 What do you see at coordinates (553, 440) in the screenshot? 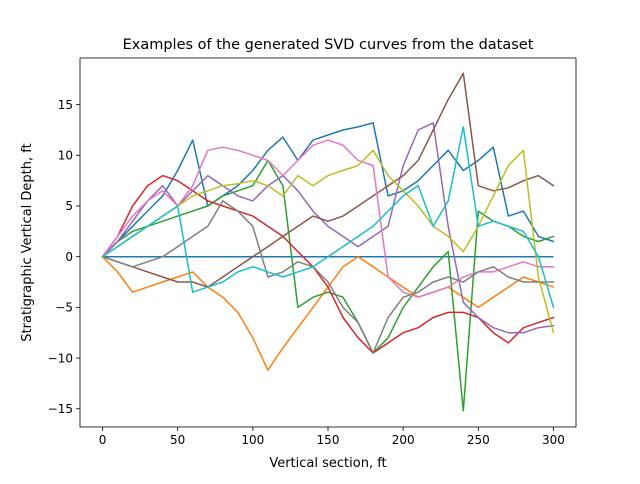
I see `x-tick-label: 300` at bounding box center [553, 440].